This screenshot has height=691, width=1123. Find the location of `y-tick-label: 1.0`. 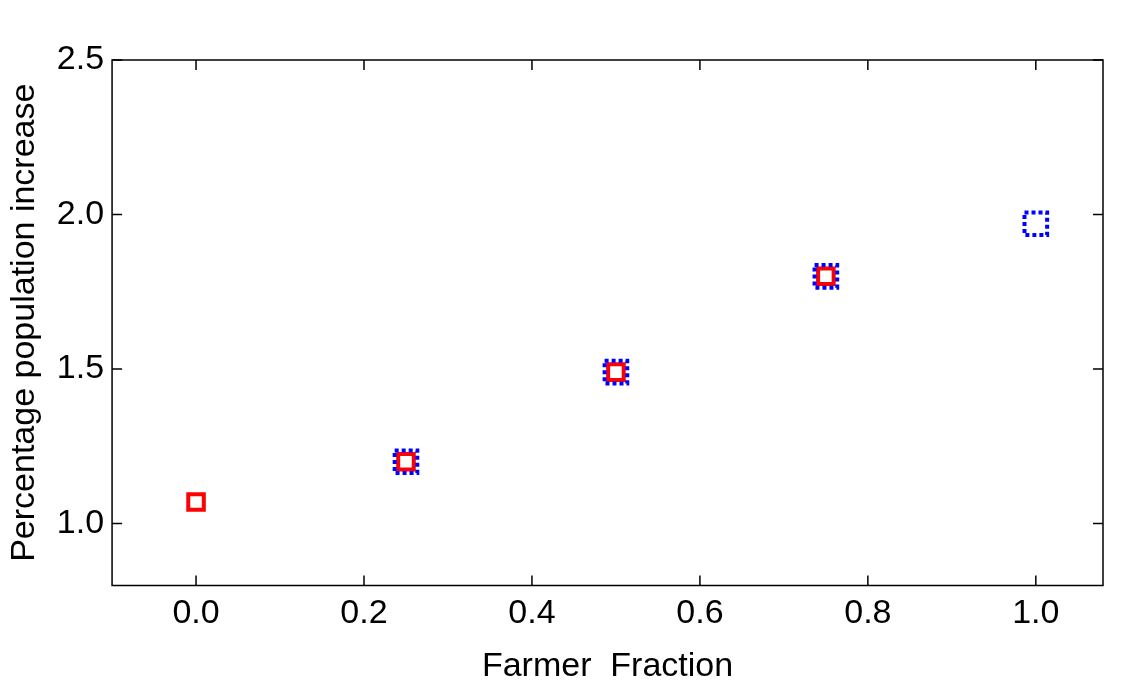

y-tick-label: 1.0 is located at coordinates (80, 520).